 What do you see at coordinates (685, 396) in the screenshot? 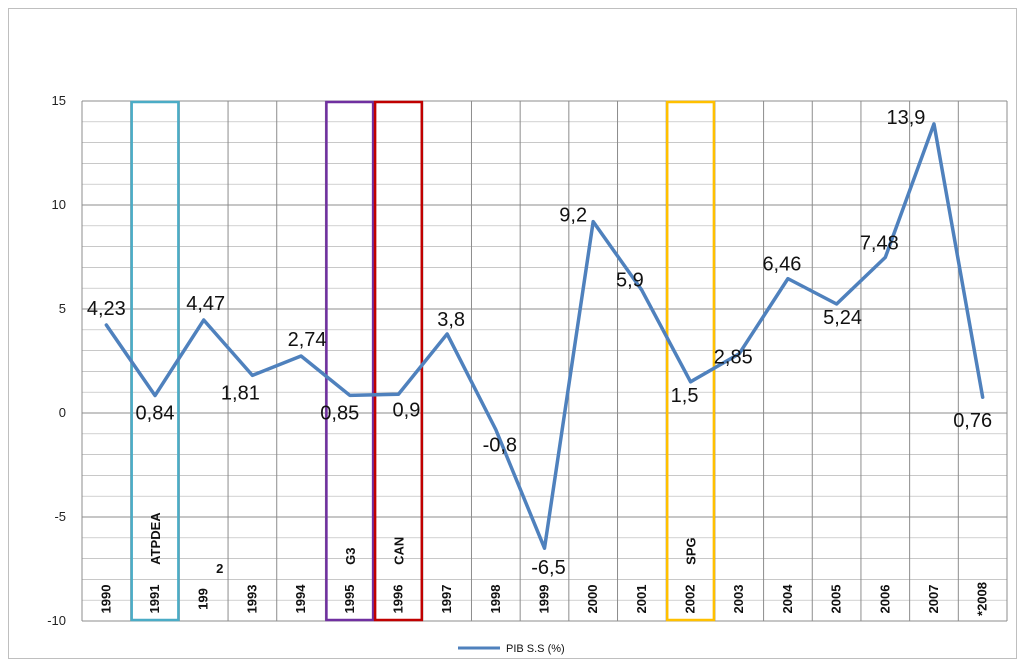
I see `data-label: 1,5` at bounding box center [685, 396].